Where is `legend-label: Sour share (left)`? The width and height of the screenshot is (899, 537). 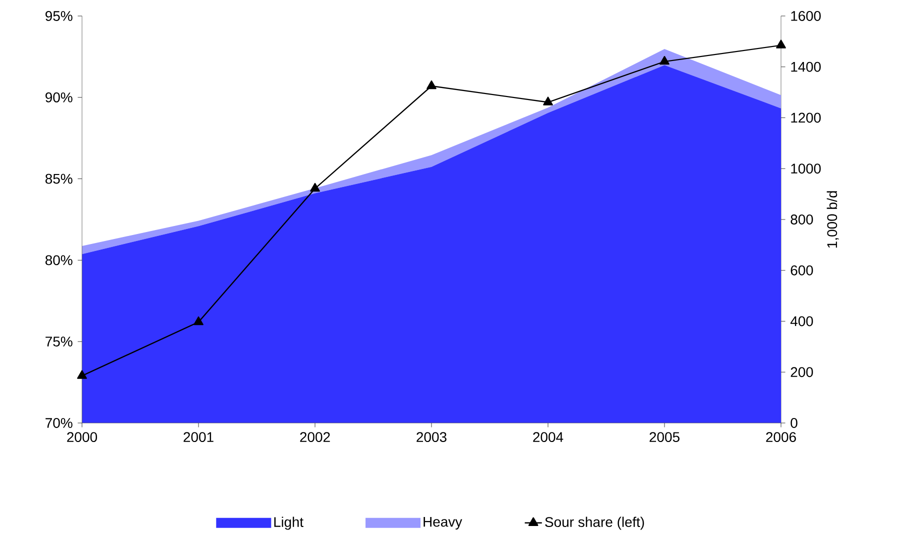
legend-label: Sour share (left) is located at coordinates (594, 523).